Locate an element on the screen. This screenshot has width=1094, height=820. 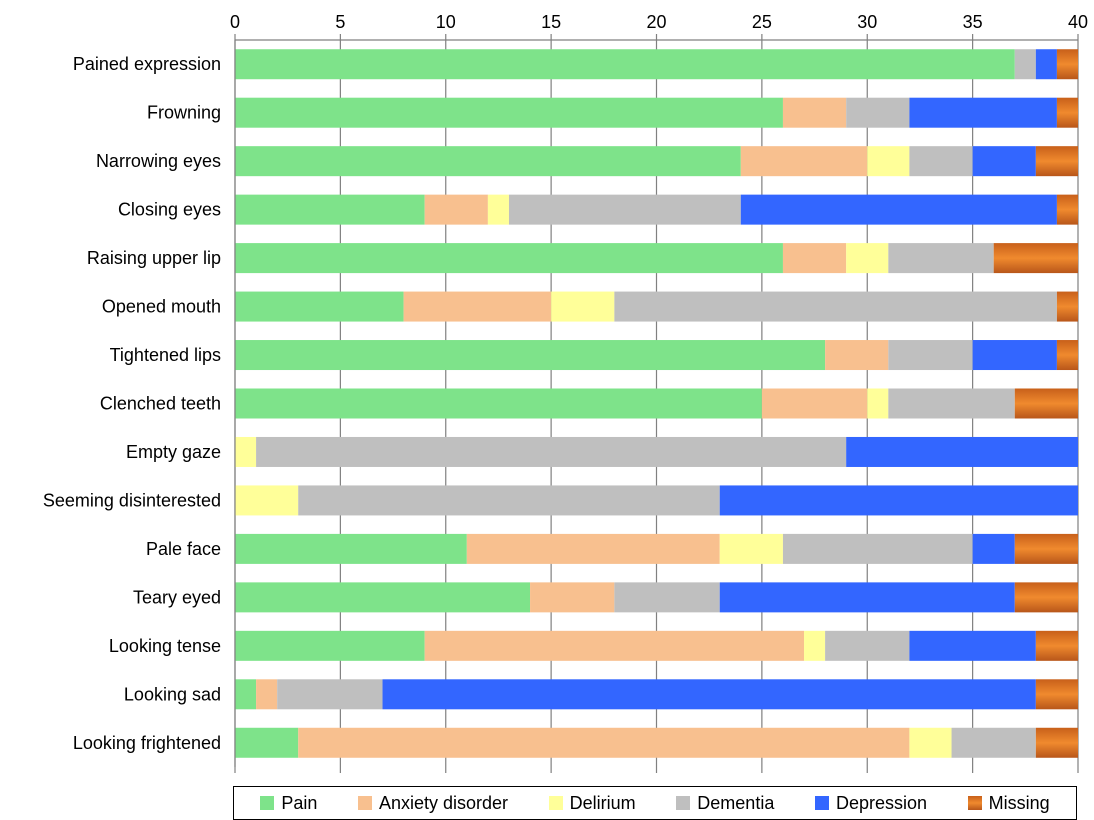
legend-item: Missing is located at coordinates (1008, 803).